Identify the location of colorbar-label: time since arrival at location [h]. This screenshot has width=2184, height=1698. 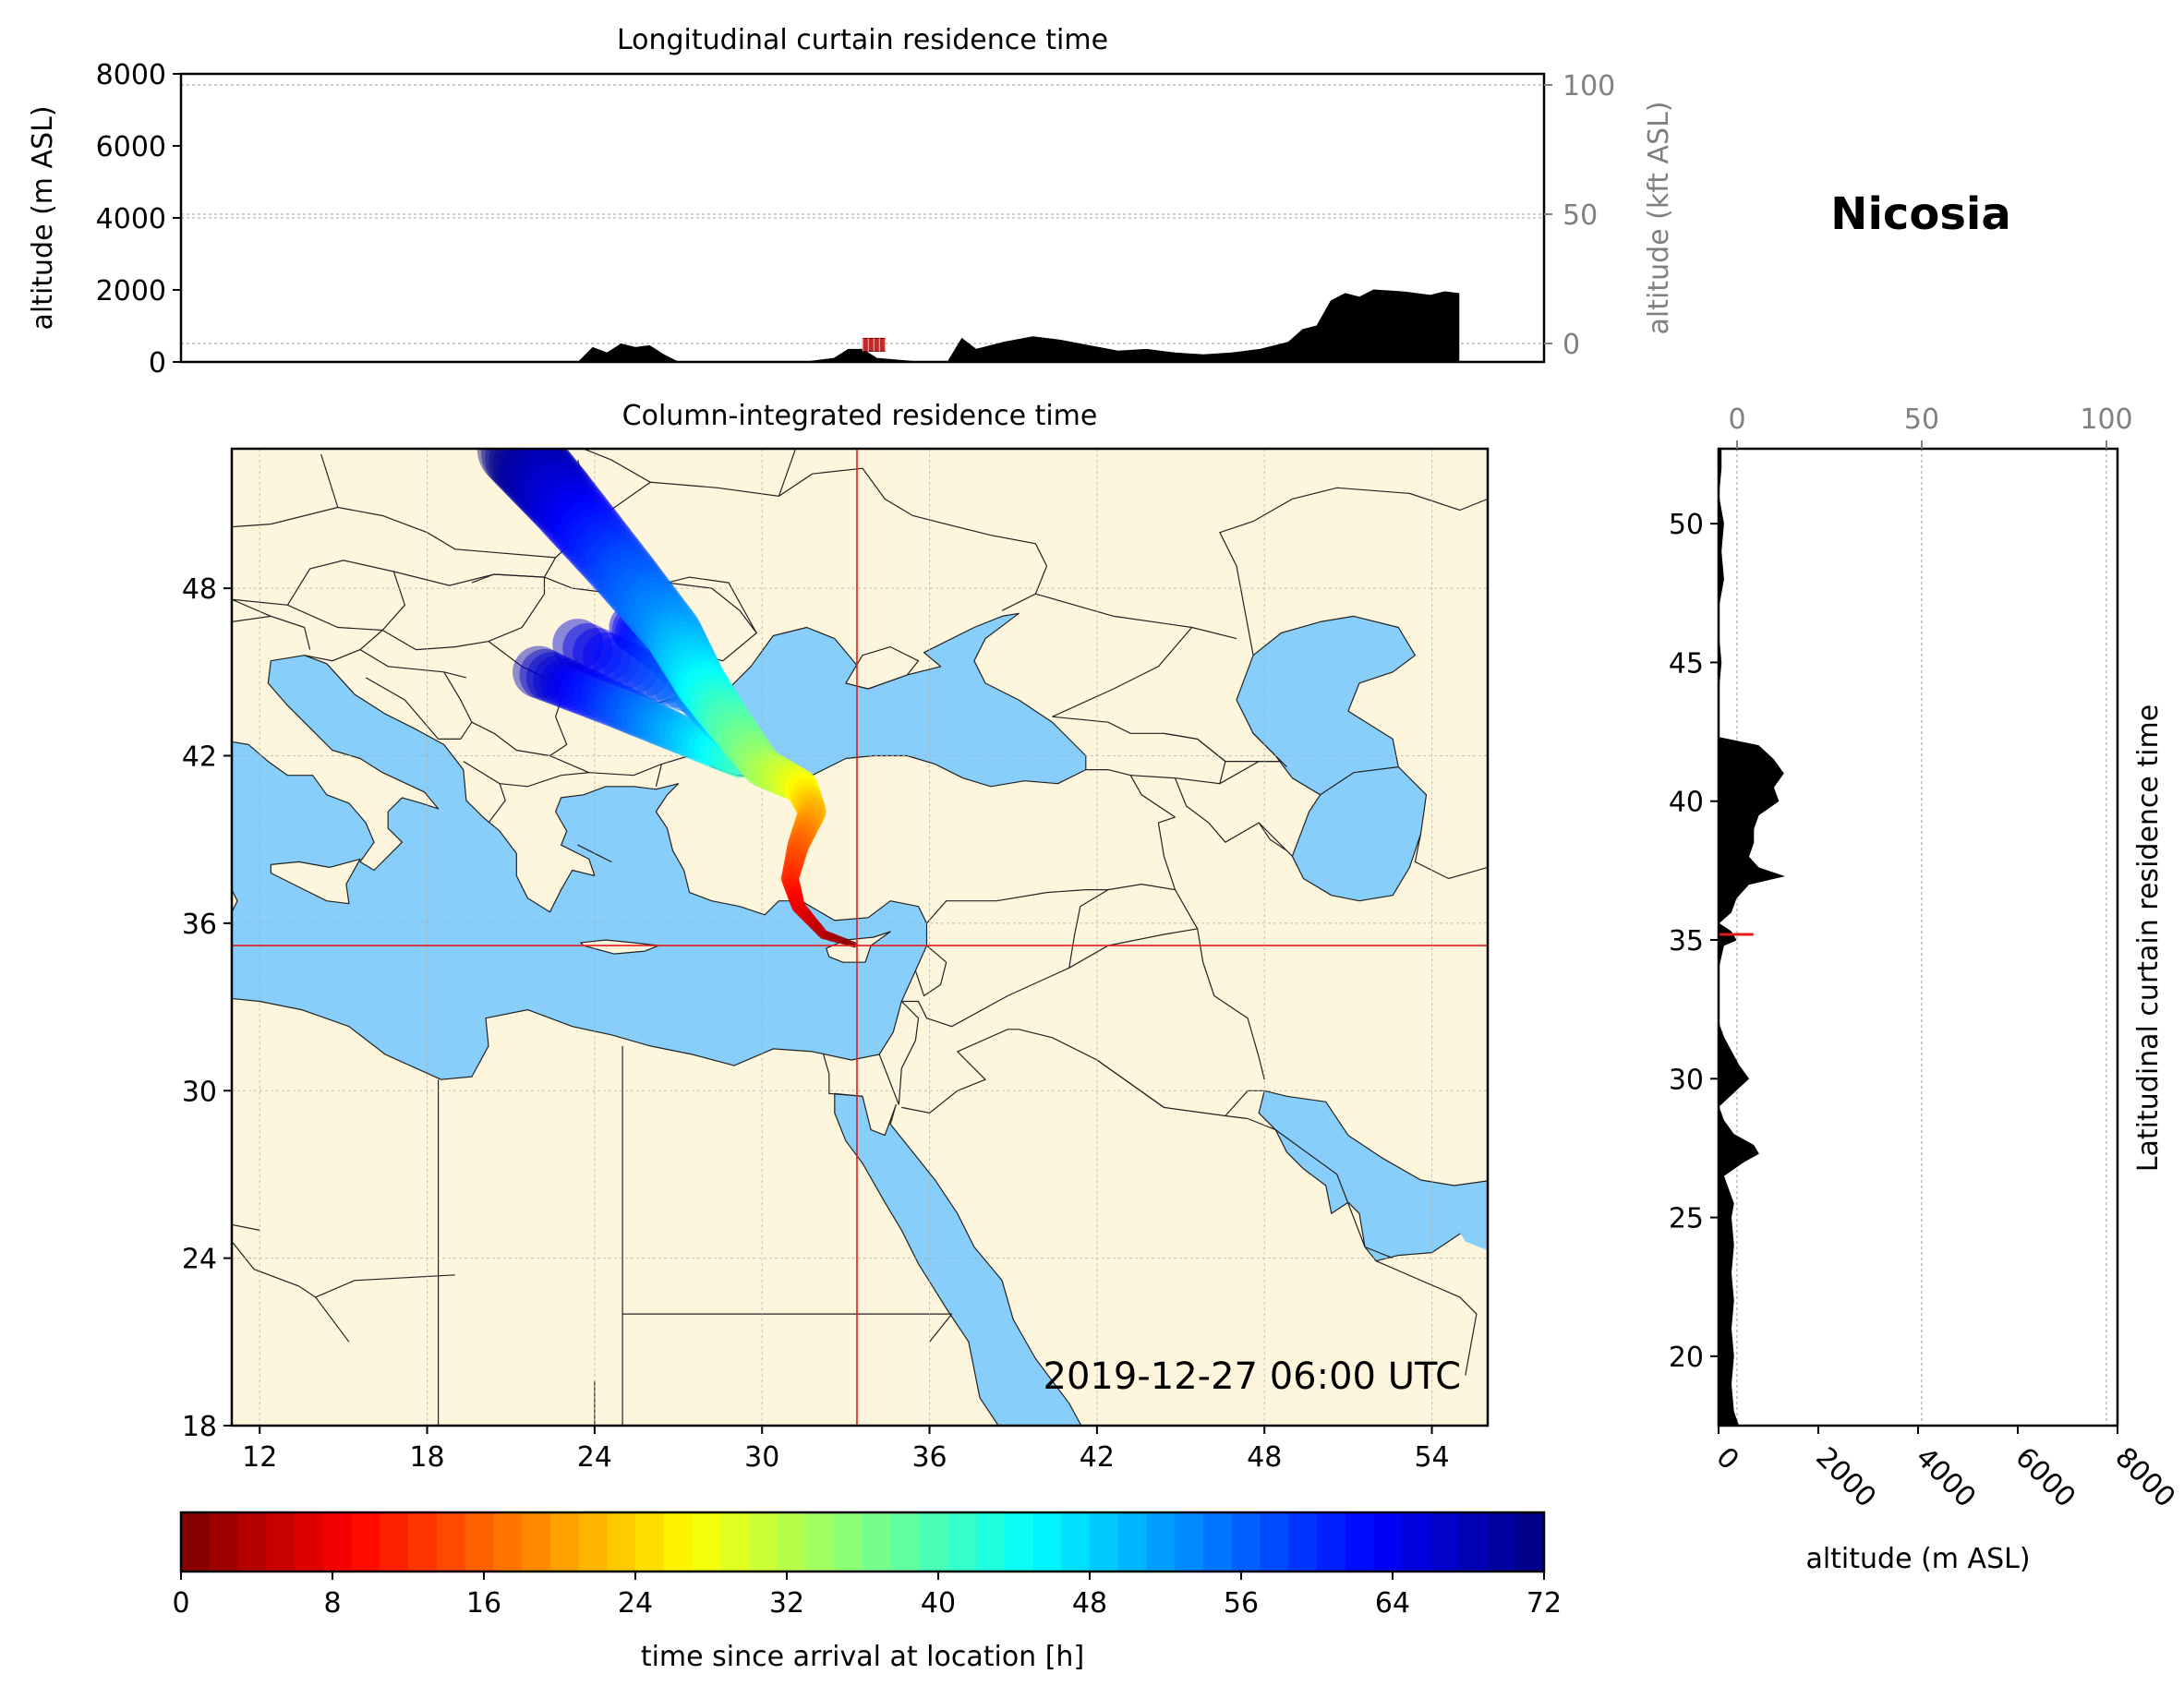
(862, 1657).